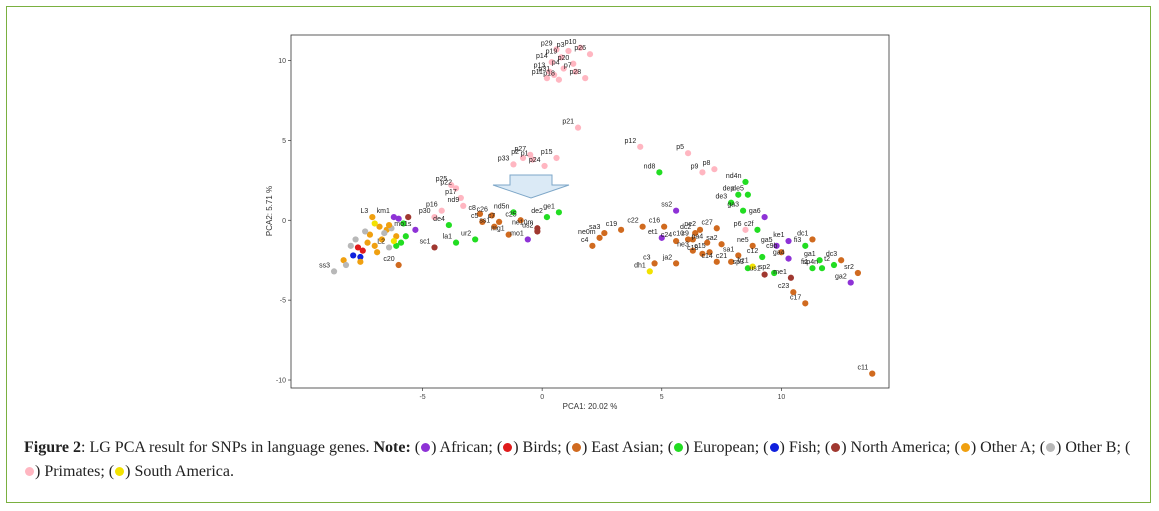 The height and width of the screenshot is (511, 1159). Describe the element at coordinates (537, 72) in the screenshot. I see `point-label: p11` at that location.